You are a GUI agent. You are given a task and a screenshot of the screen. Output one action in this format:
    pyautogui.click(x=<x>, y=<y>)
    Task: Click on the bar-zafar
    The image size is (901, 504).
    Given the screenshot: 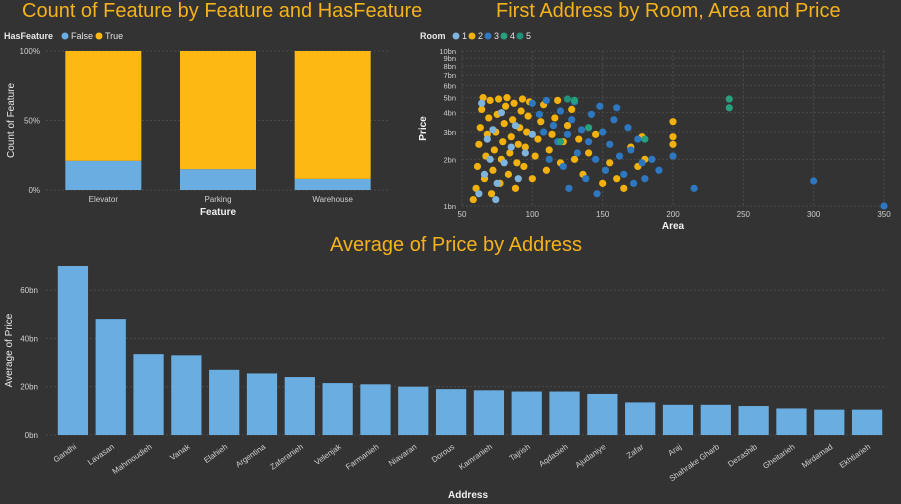 What is the action you would take?
    pyautogui.click(x=640, y=418)
    